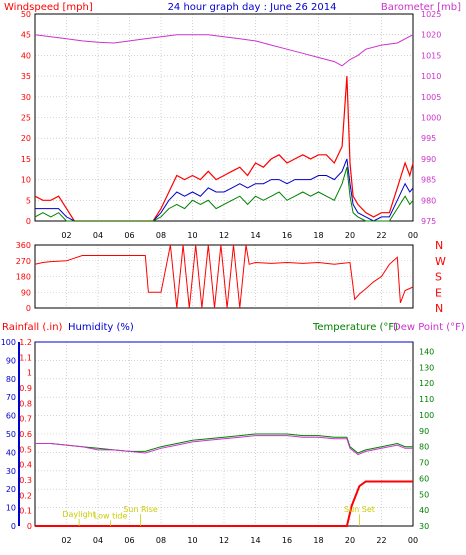  What do you see at coordinates (25, 449) in the screenshot?
I see `rainfall-tick-label: 0.5` at bounding box center [25, 449].